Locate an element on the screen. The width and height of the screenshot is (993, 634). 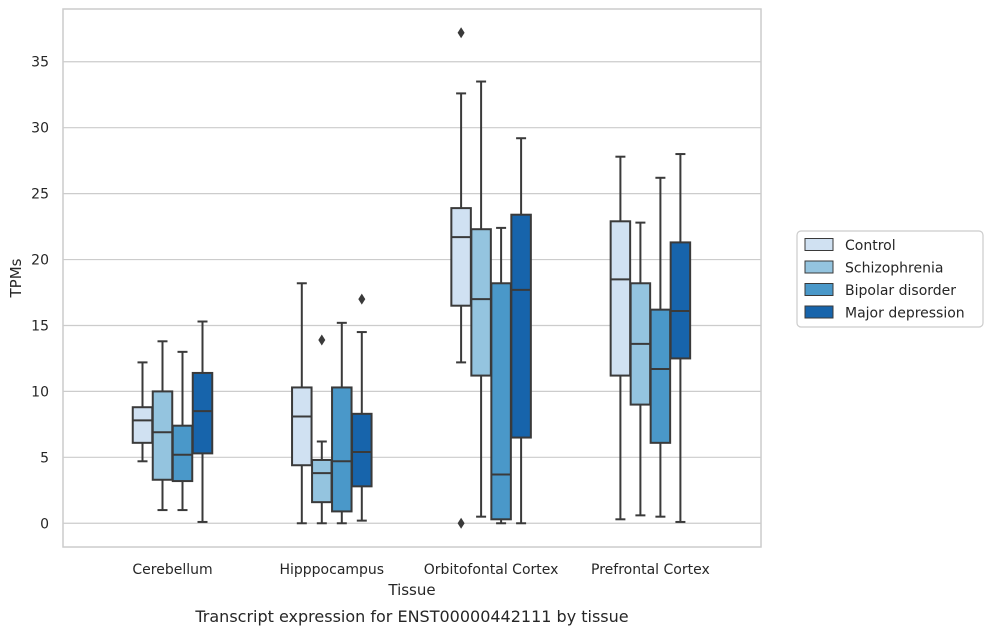
legend-label: Schizophrenia is located at coordinates (894, 269).